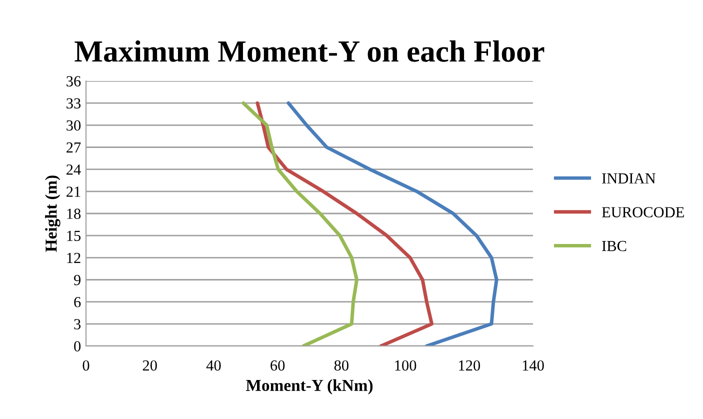 The height and width of the screenshot is (419, 703). I want to click on y-tick-label: 33, so click(73, 103).